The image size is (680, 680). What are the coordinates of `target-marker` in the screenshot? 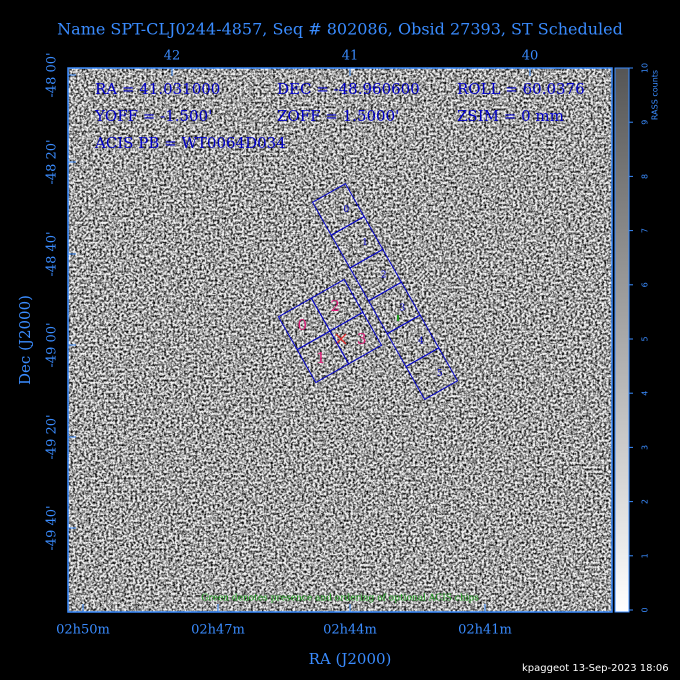 It's located at (341, 339).